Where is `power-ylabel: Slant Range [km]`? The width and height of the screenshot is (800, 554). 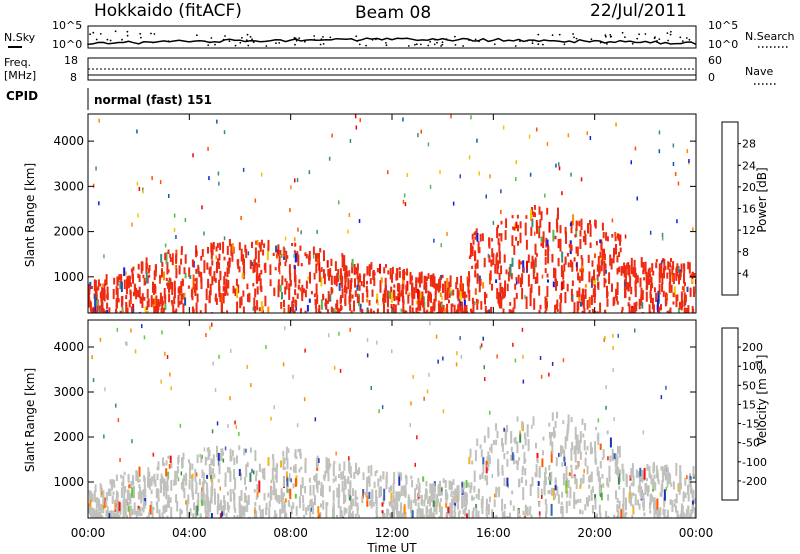 power-ylabel: Slant Range [km] is located at coordinates (30, 215).